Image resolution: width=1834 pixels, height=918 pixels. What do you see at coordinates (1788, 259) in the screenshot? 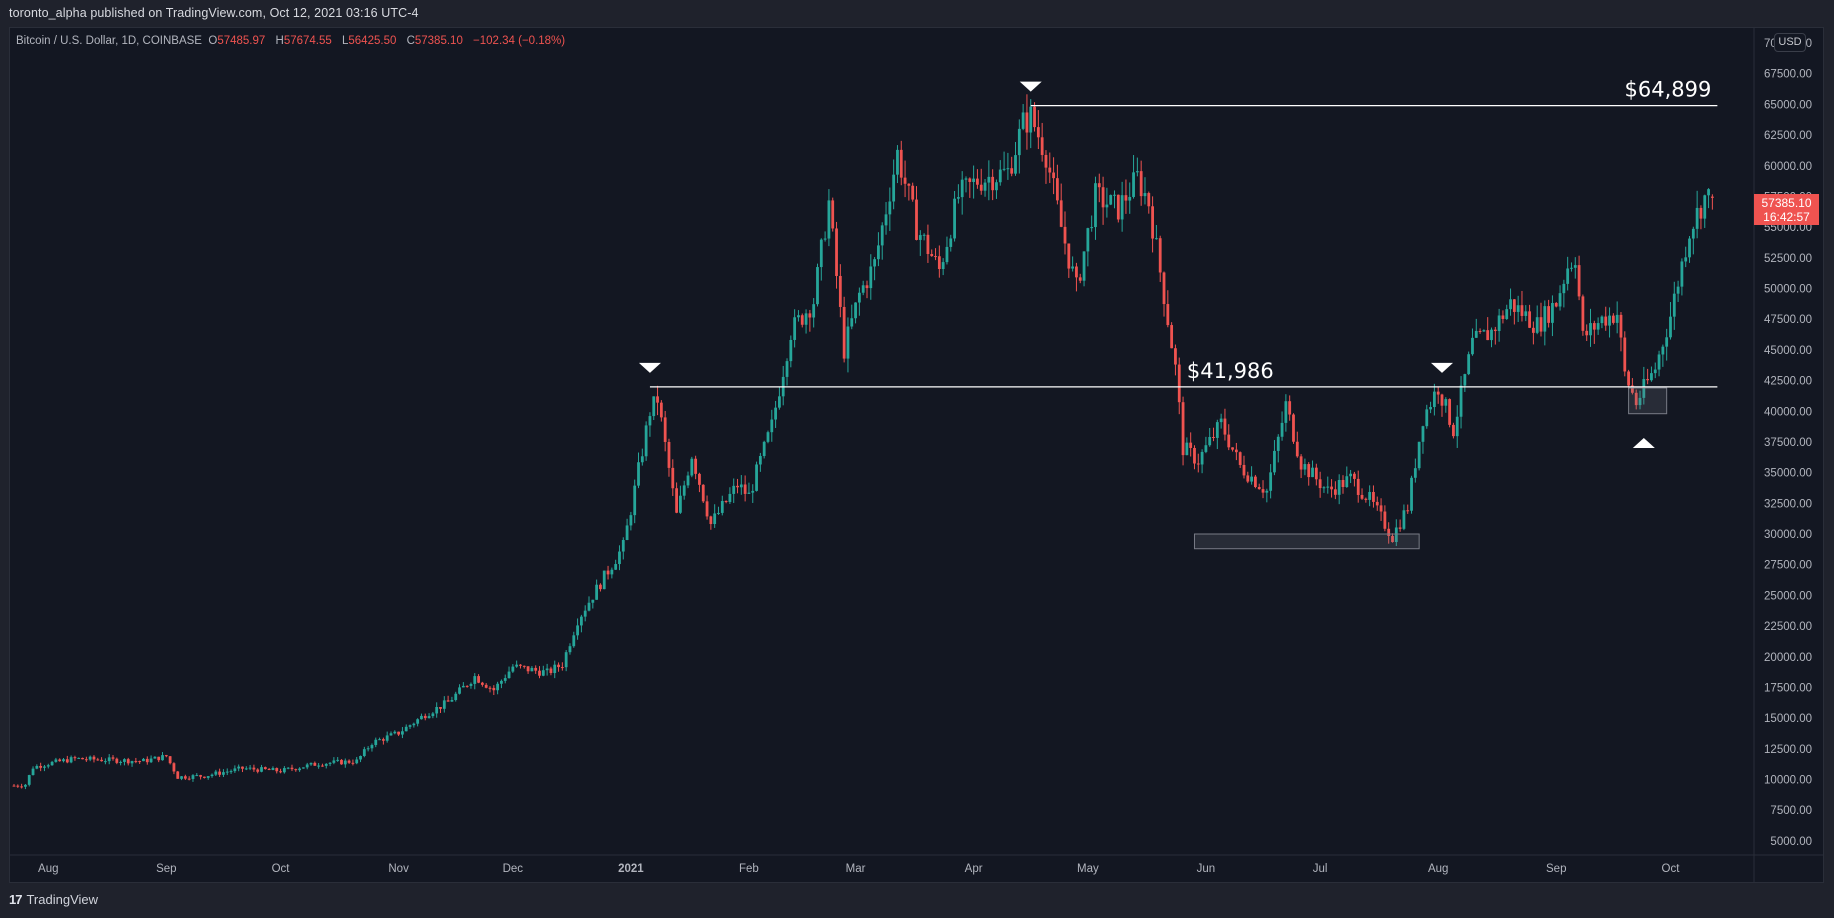
I see `price-tick: 52500.00` at bounding box center [1788, 259].